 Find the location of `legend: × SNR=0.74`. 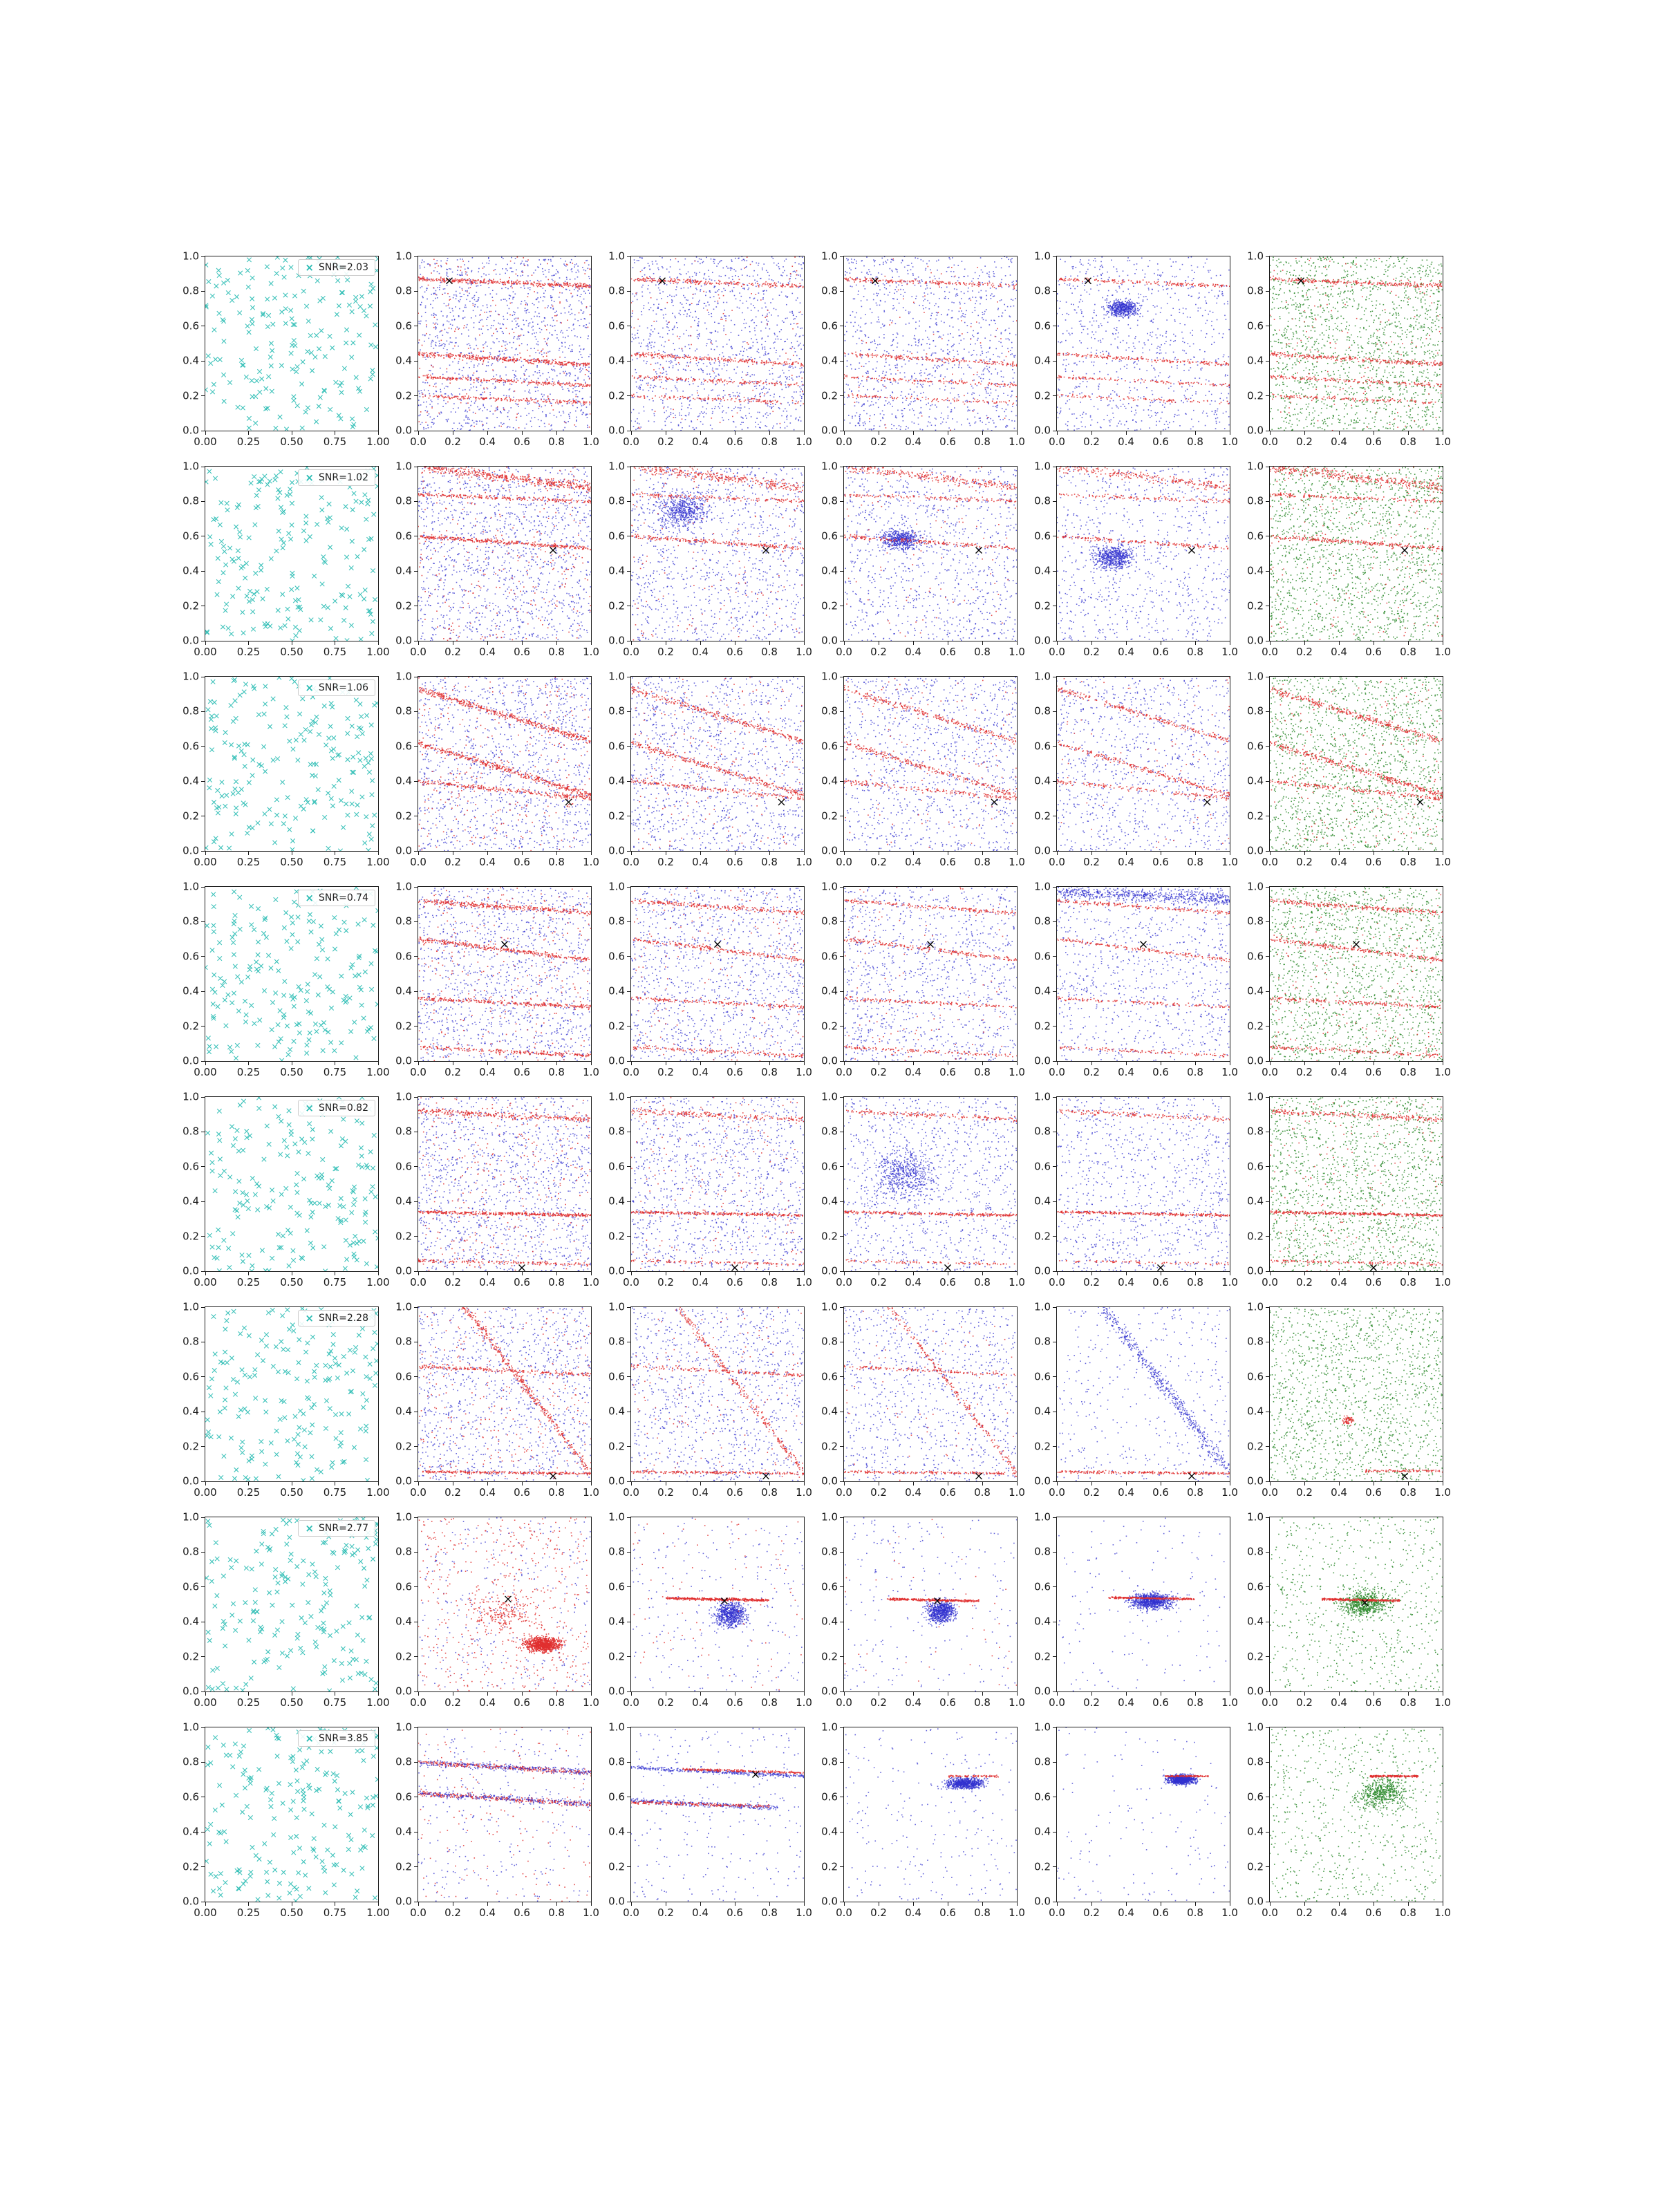

legend: × SNR=0.74 is located at coordinates (337, 898).